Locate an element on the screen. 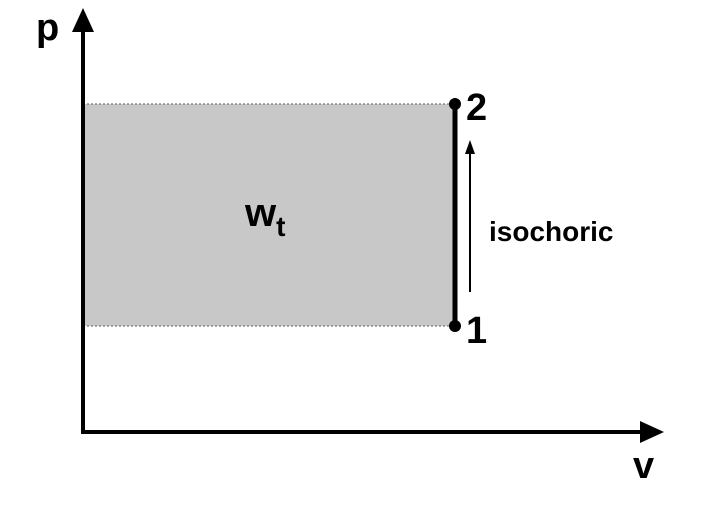 The height and width of the screenshot is (507, 703). state-label-2: 2 is located at coordinates (476, 108).